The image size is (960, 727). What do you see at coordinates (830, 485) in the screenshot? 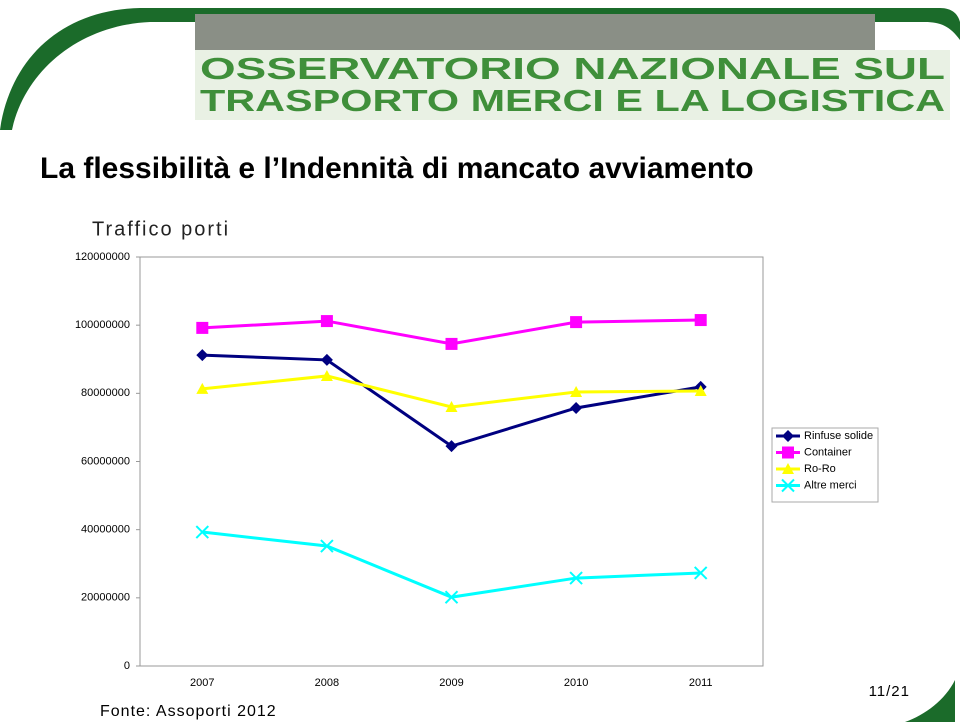
I see `legend-label: Altre merci` at bounding box center [830, 485].